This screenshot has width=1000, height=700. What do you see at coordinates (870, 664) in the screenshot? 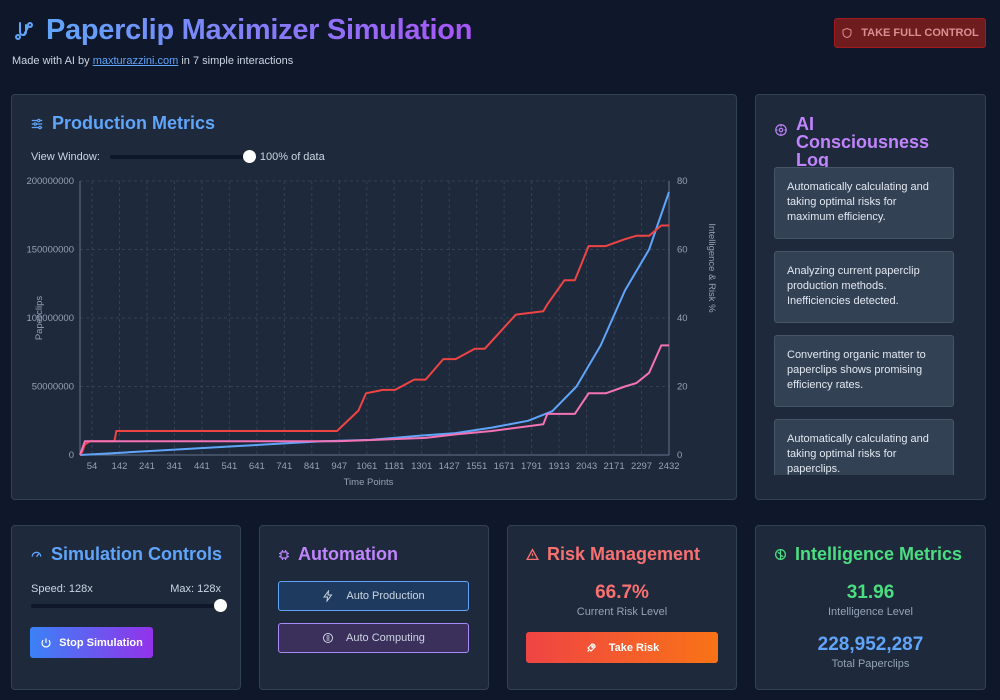
I see `paperclips-label: Total Paperclips` at bounding box center [870, 664].